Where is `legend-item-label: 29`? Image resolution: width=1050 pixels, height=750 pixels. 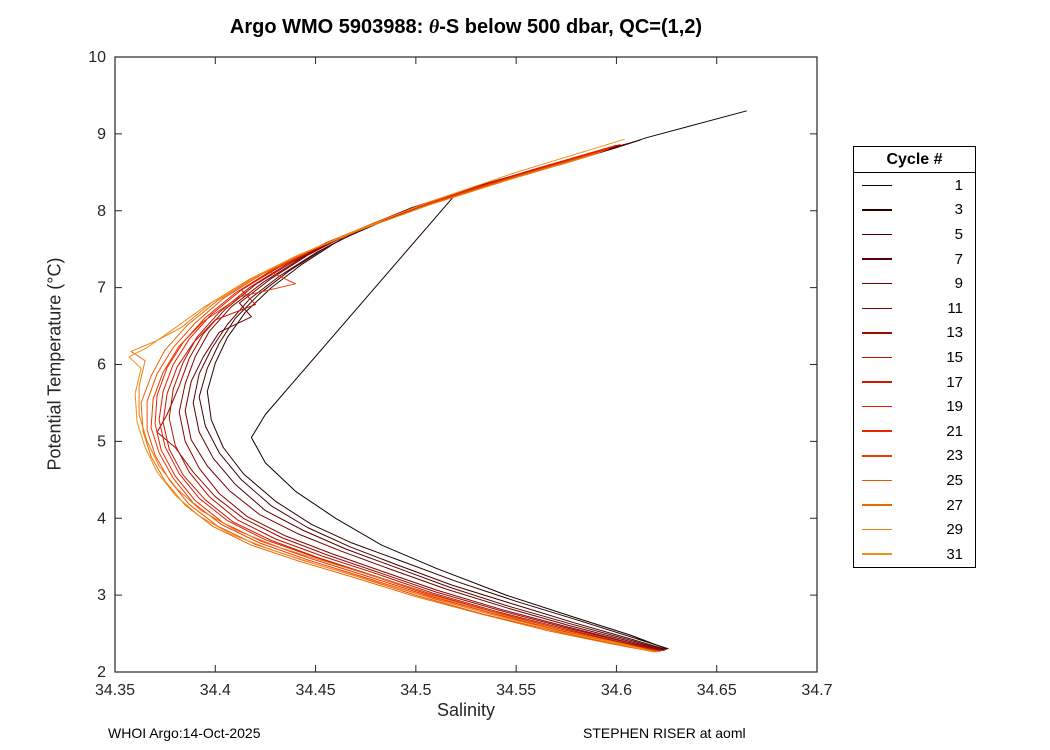
legend-item-label: 29 is located at coordinates (954, 530).